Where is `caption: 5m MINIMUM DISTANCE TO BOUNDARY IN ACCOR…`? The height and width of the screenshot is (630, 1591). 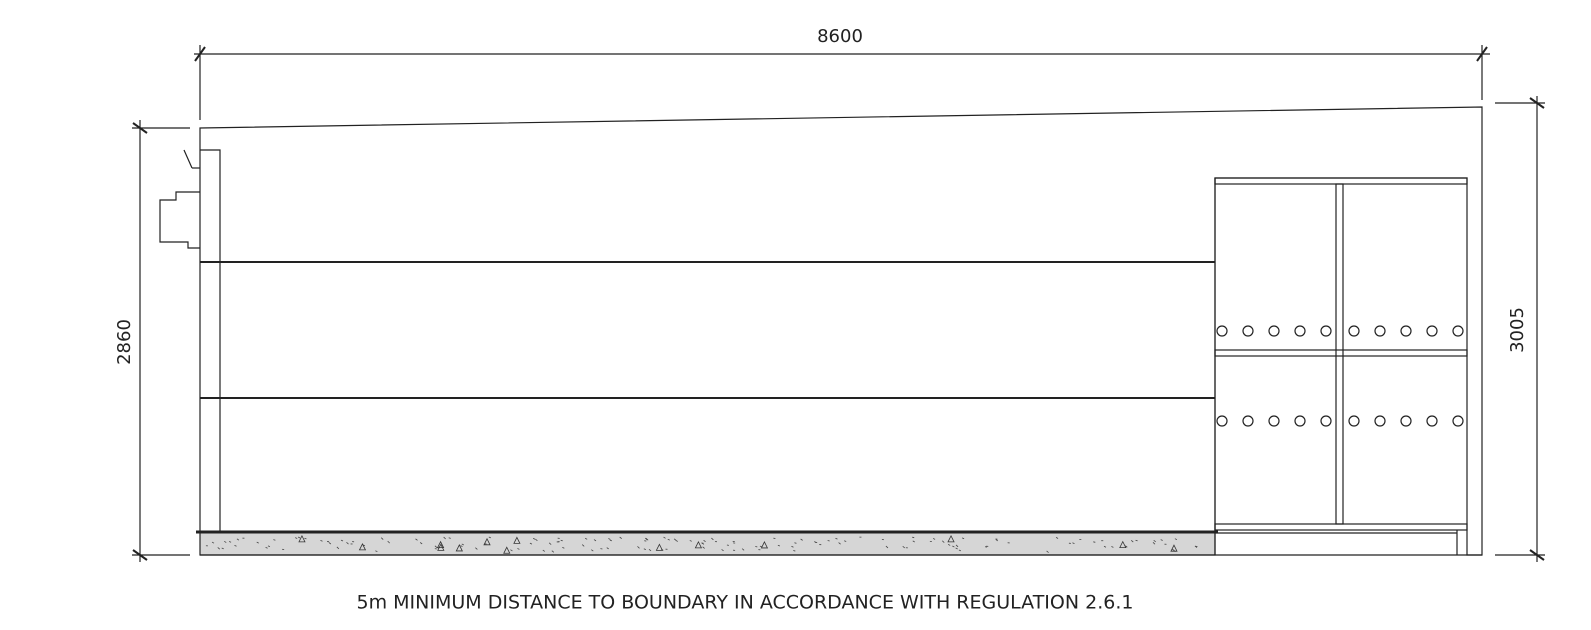
caption: 5m MINIMUM DISTANCE TO BOUNDARY IN ACCOR… is located at coordinates (745, 603).